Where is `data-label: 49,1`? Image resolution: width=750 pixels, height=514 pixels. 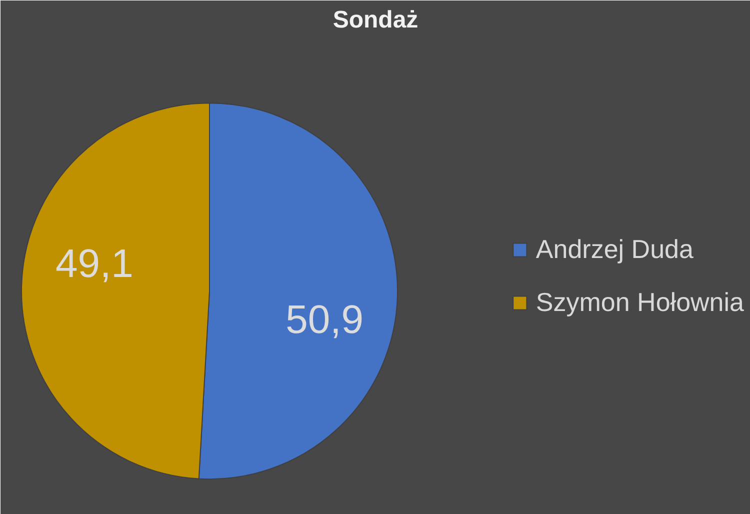
data-label: 49,1 is located at coordinates (94, 264).